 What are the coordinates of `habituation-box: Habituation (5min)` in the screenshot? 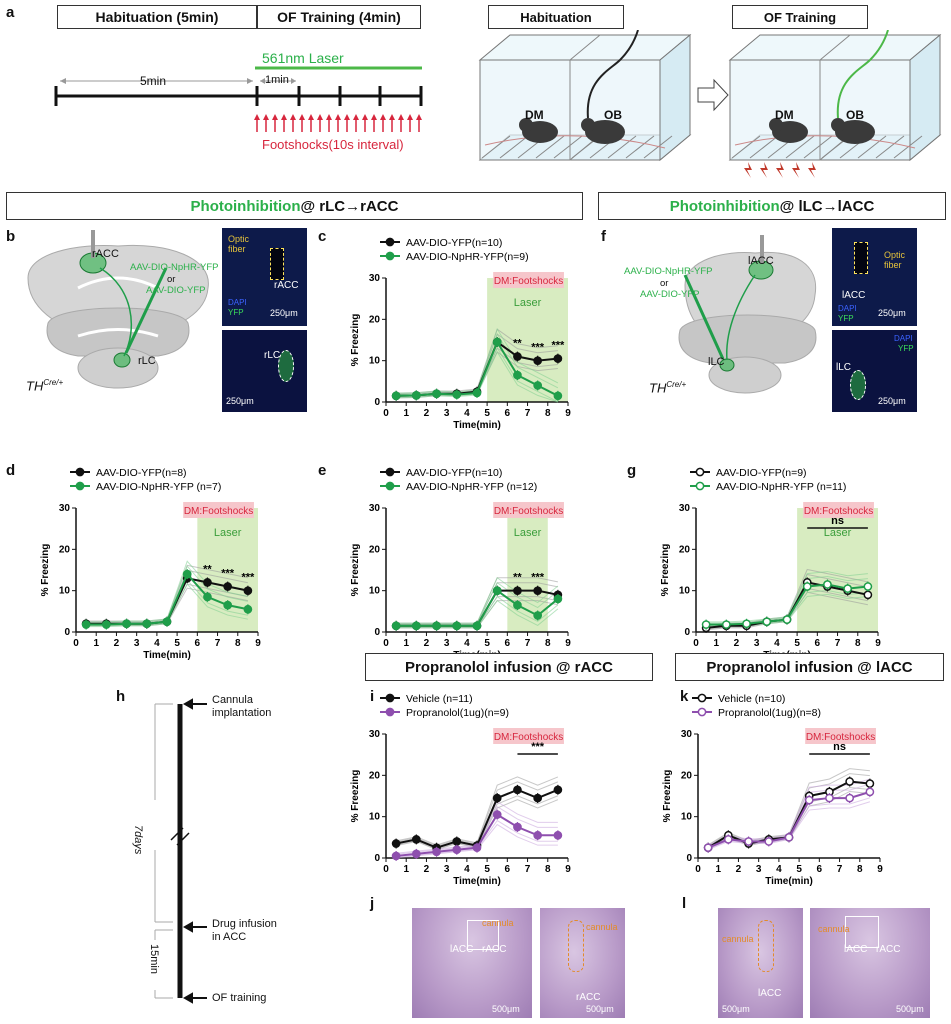 It's located at (157, 17).